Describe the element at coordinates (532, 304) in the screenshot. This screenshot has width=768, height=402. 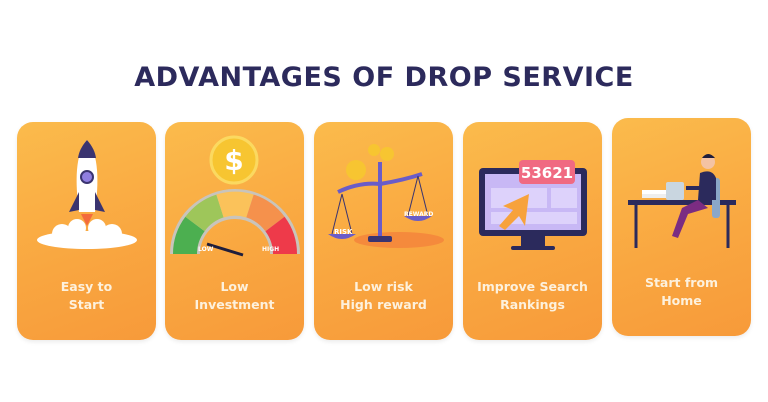
I see `card-label-line2: Rankings` at that location.